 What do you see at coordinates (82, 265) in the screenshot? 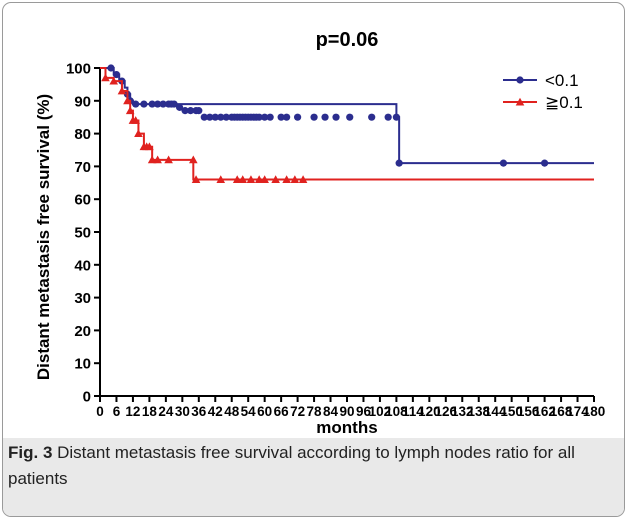
I see `y-tick-label: 40` at bounding box center [82, 265].